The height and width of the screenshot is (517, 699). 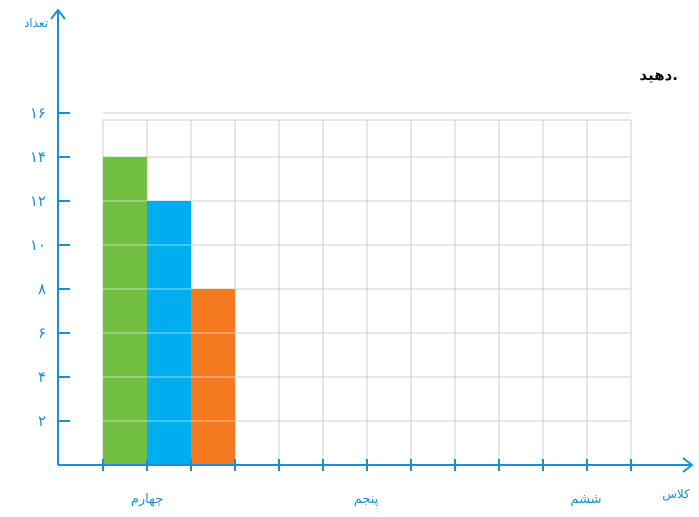 I want to click on y-tick-label: ۶, so click(x=42, y=333).